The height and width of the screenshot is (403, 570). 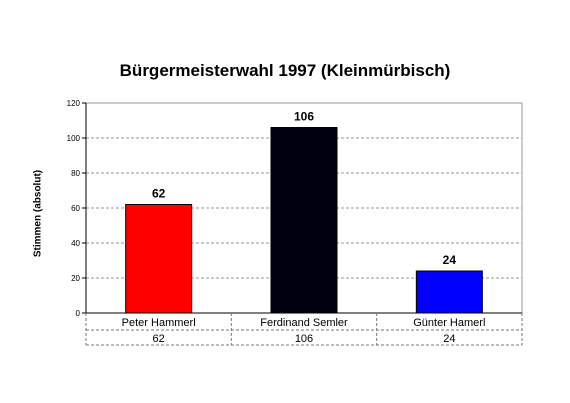 I want to click on y-tick-label: 60, so click(x=75, y=208).